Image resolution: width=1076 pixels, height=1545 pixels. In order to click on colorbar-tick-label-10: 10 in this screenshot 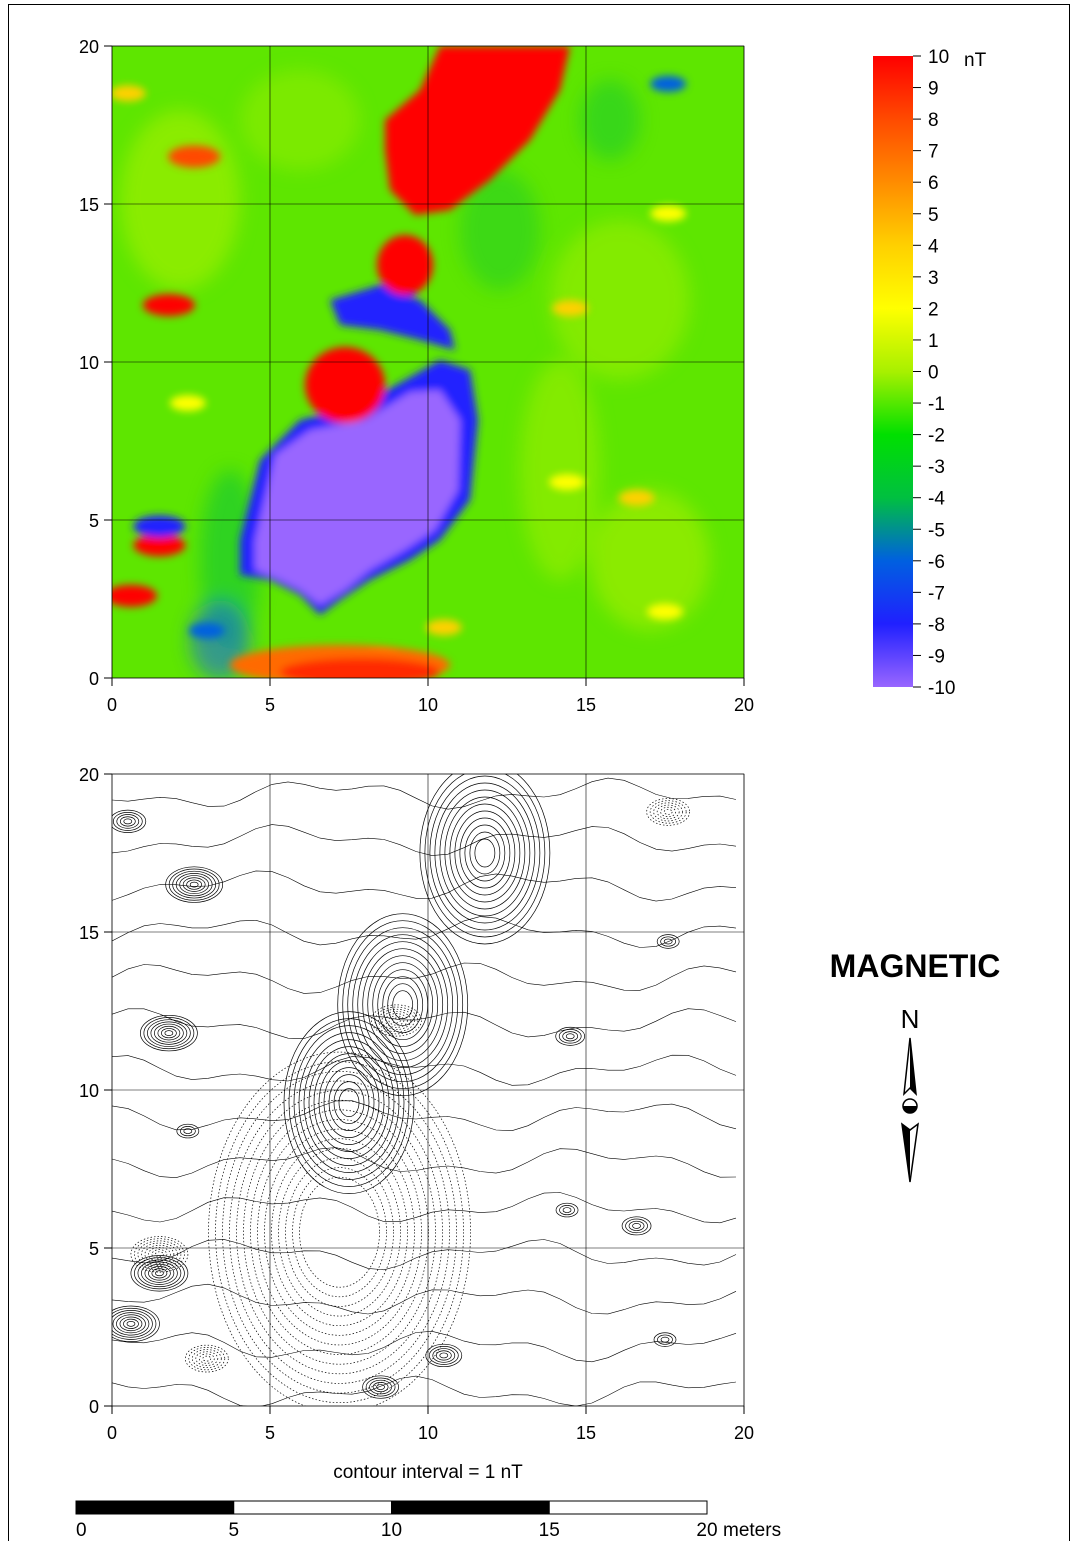, I will do `click(938, 57)`.